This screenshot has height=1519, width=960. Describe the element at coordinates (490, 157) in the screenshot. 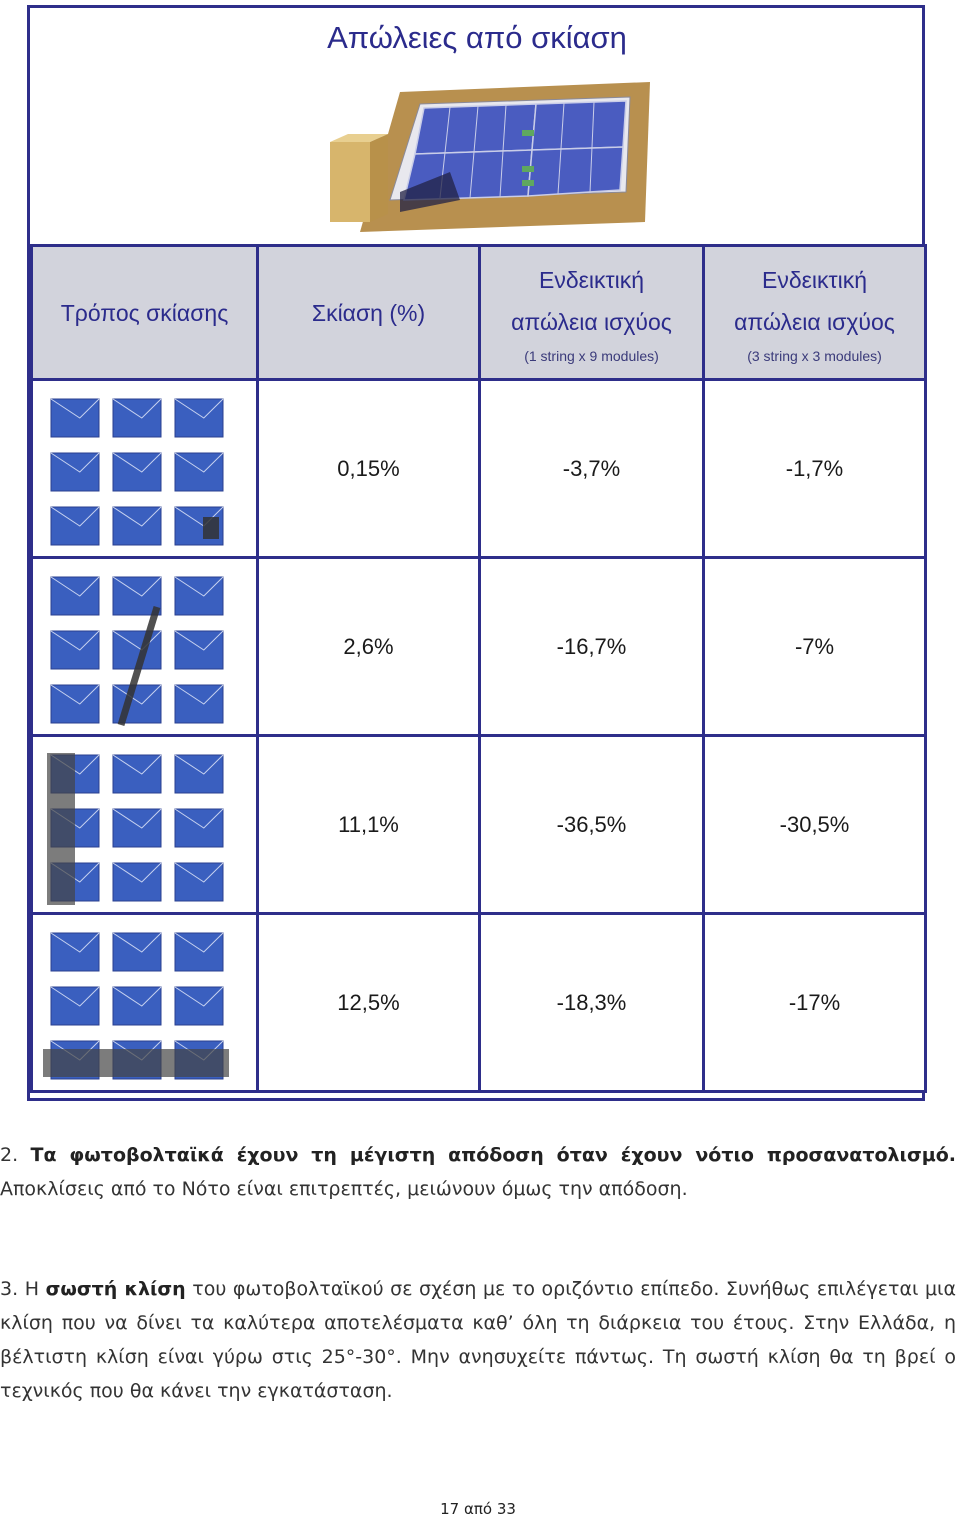

I see `pv-shading-illustration` at that location.